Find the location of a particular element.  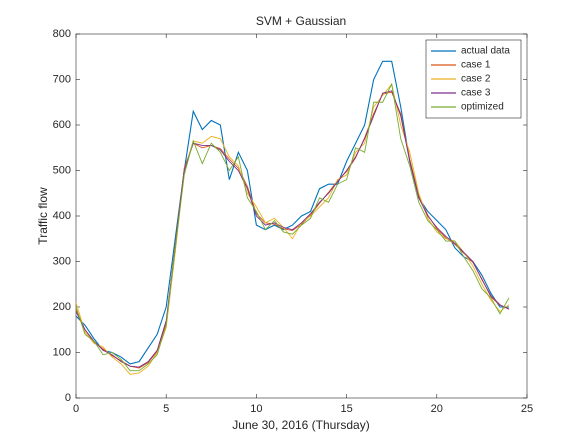

y-tick-label: 0 is located at coordinates (68, 398).